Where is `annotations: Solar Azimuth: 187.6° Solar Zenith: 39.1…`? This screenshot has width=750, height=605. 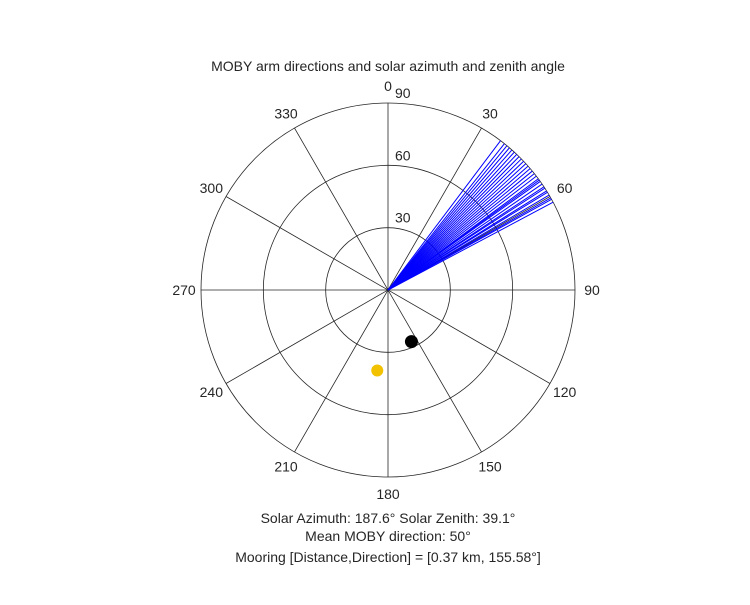
annotations: Solar Azimuth: 187.6° Solar Zenith: 39.1… is located at coordinates (388, 537).